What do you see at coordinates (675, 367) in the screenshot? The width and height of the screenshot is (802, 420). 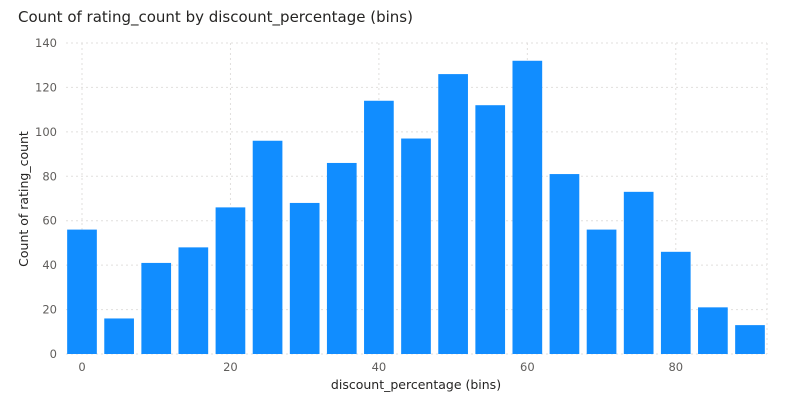 I see `x-tick-label: 80` at bounding box center [675, 367].